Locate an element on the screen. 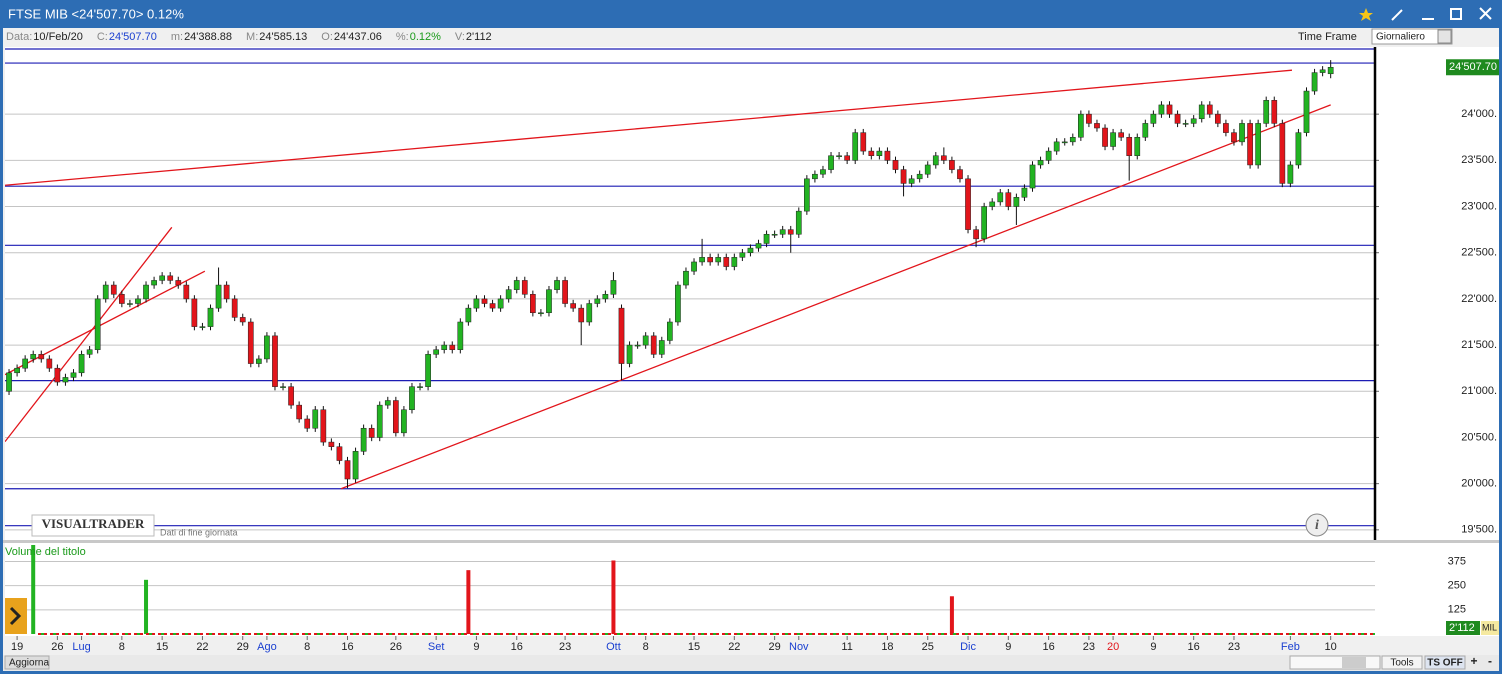  info-value: 10/Feb/20 is located at coordinates (58, 37).